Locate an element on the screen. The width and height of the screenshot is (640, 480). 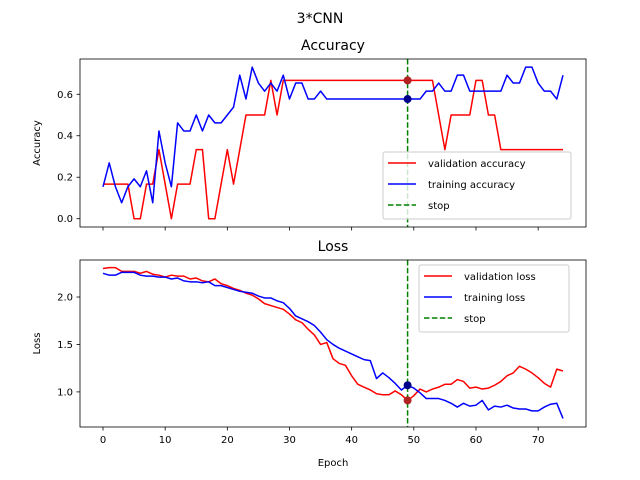
panel-title: Loss is located at coordinates (333, 247).